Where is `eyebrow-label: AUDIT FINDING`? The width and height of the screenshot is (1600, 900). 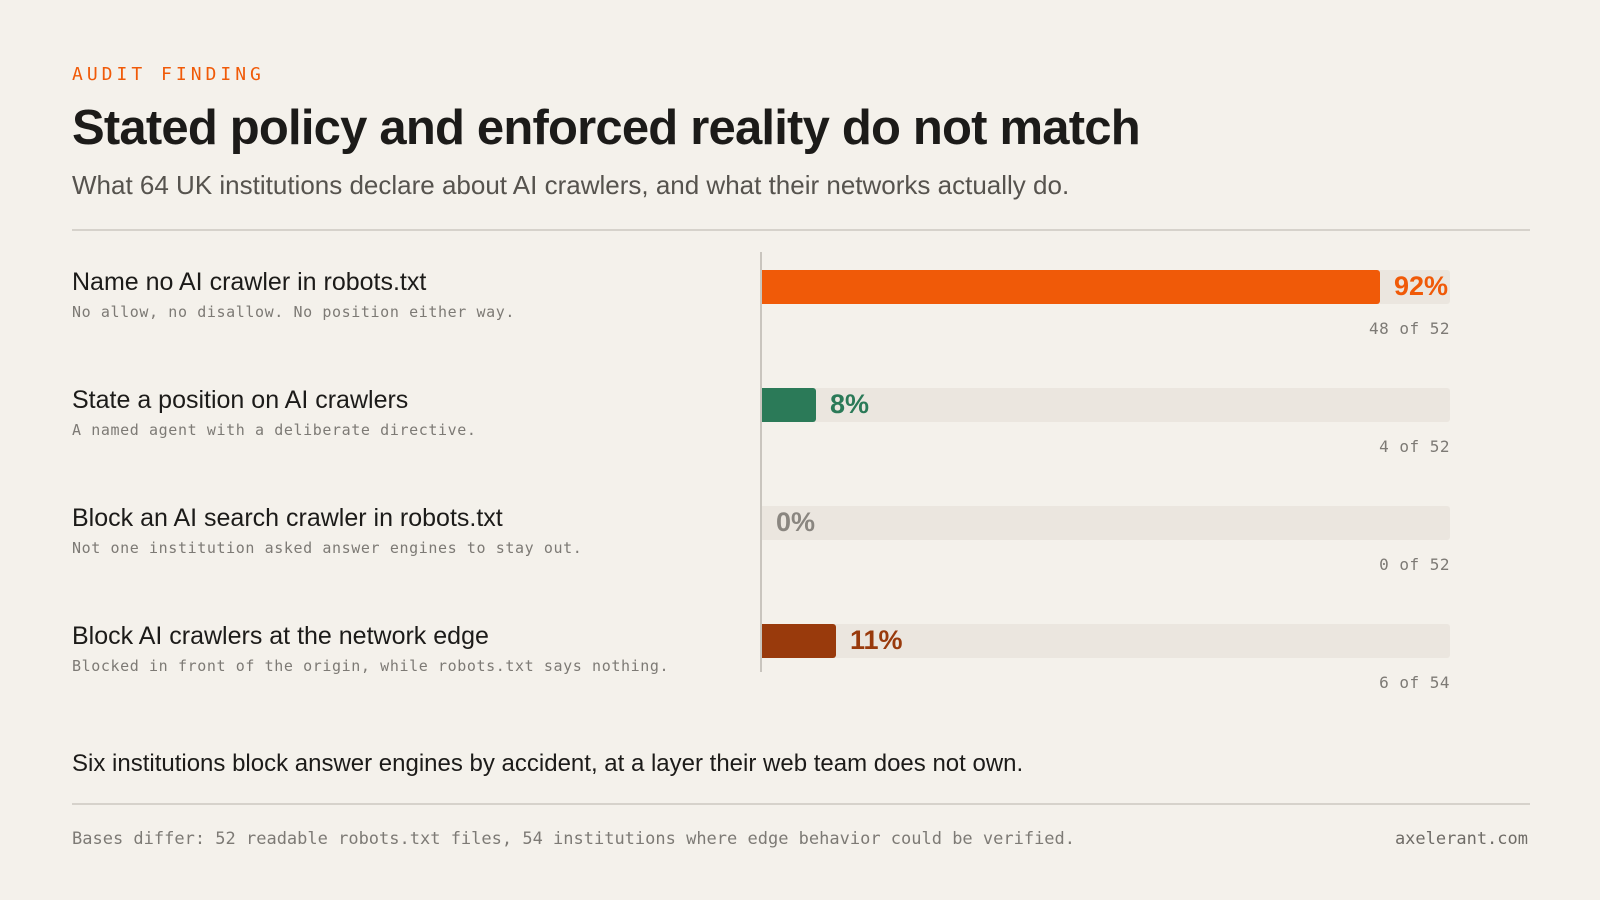 eyebrow-label: AUDIT FINDING is located at coordinates (168, 74).